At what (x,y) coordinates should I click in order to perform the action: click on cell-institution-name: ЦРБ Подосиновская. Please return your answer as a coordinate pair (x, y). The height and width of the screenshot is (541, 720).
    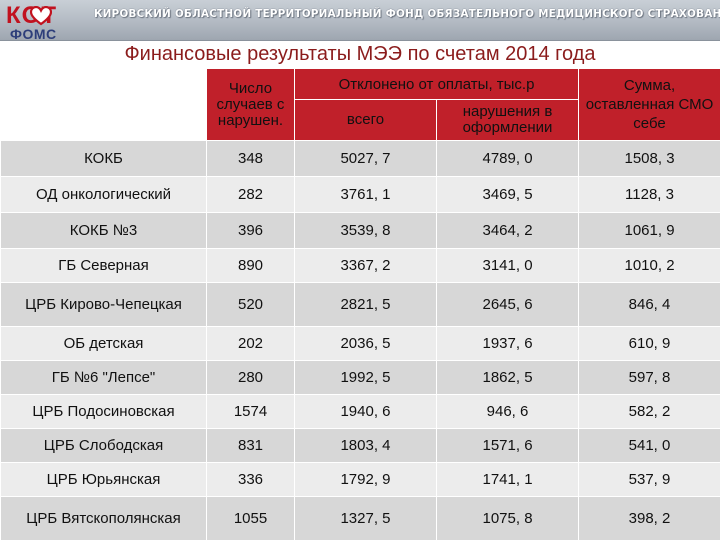
    Looking at the image, I should click on (104, 412).